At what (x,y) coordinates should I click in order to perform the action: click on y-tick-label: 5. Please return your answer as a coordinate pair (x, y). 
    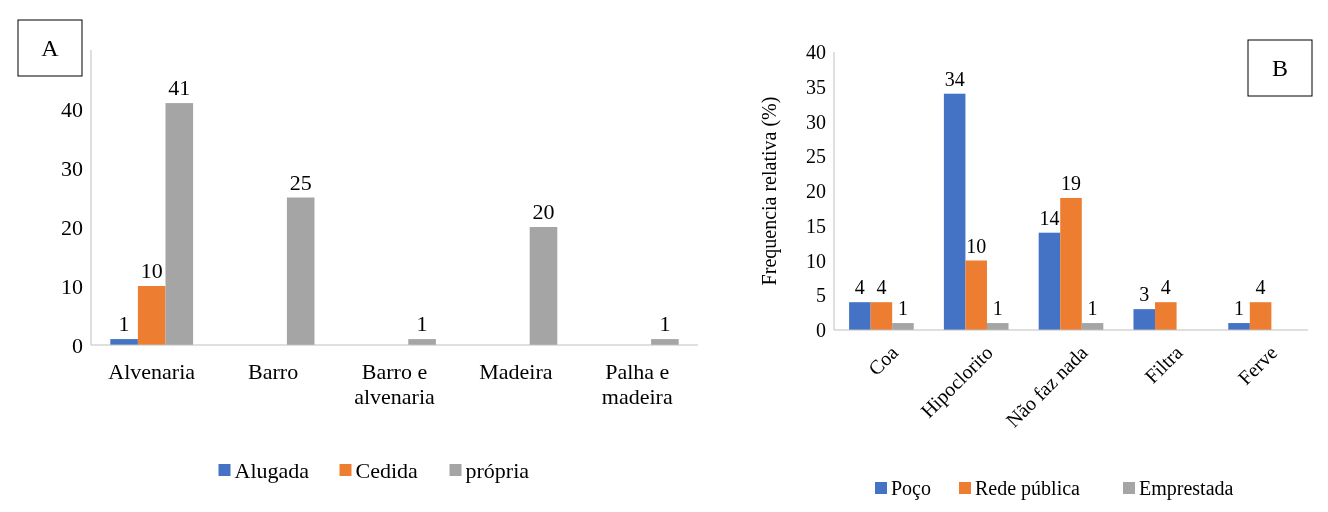
    Looking at the image, I should click on (821, 295).